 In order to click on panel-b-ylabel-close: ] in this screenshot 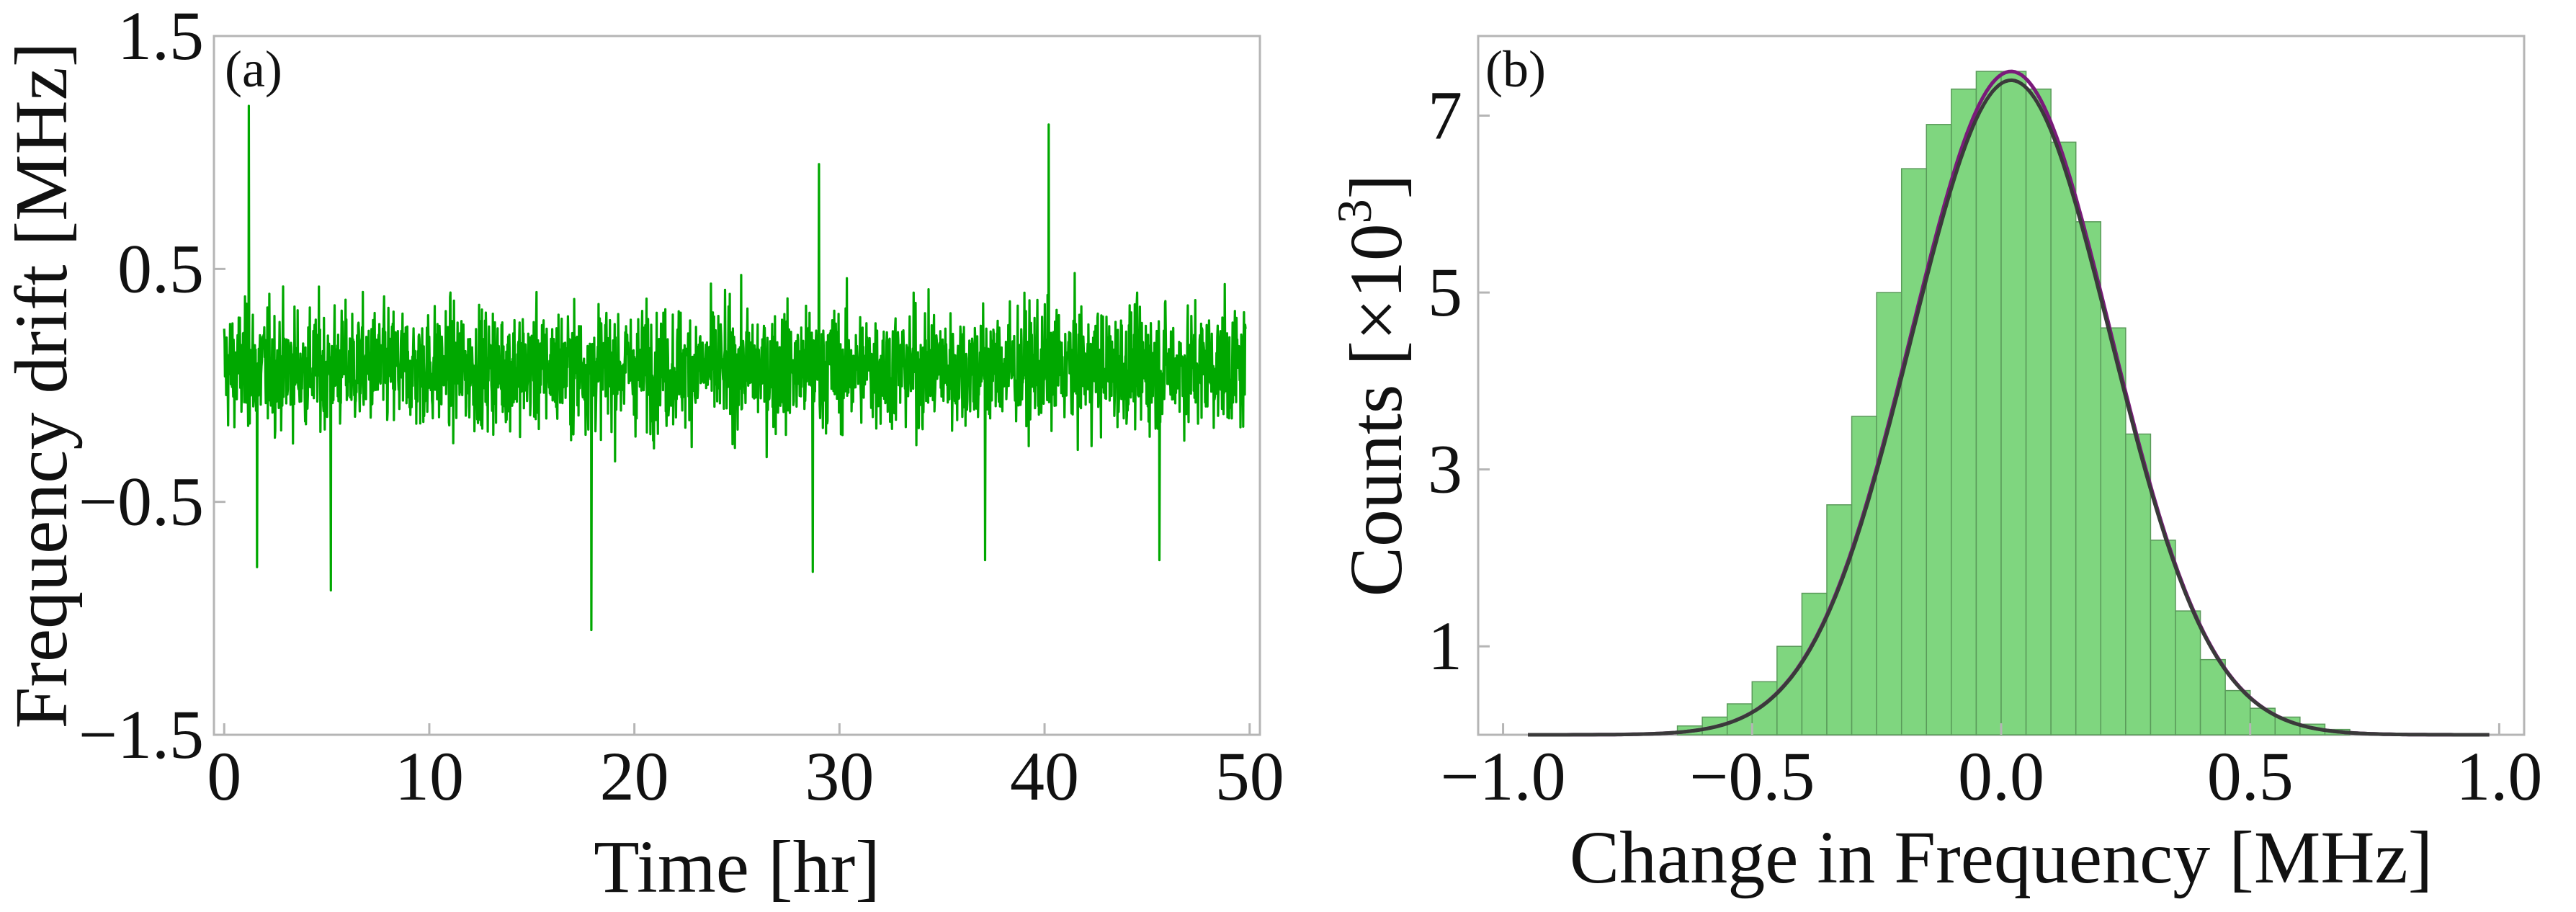, I will do `click(1376, 187)`.